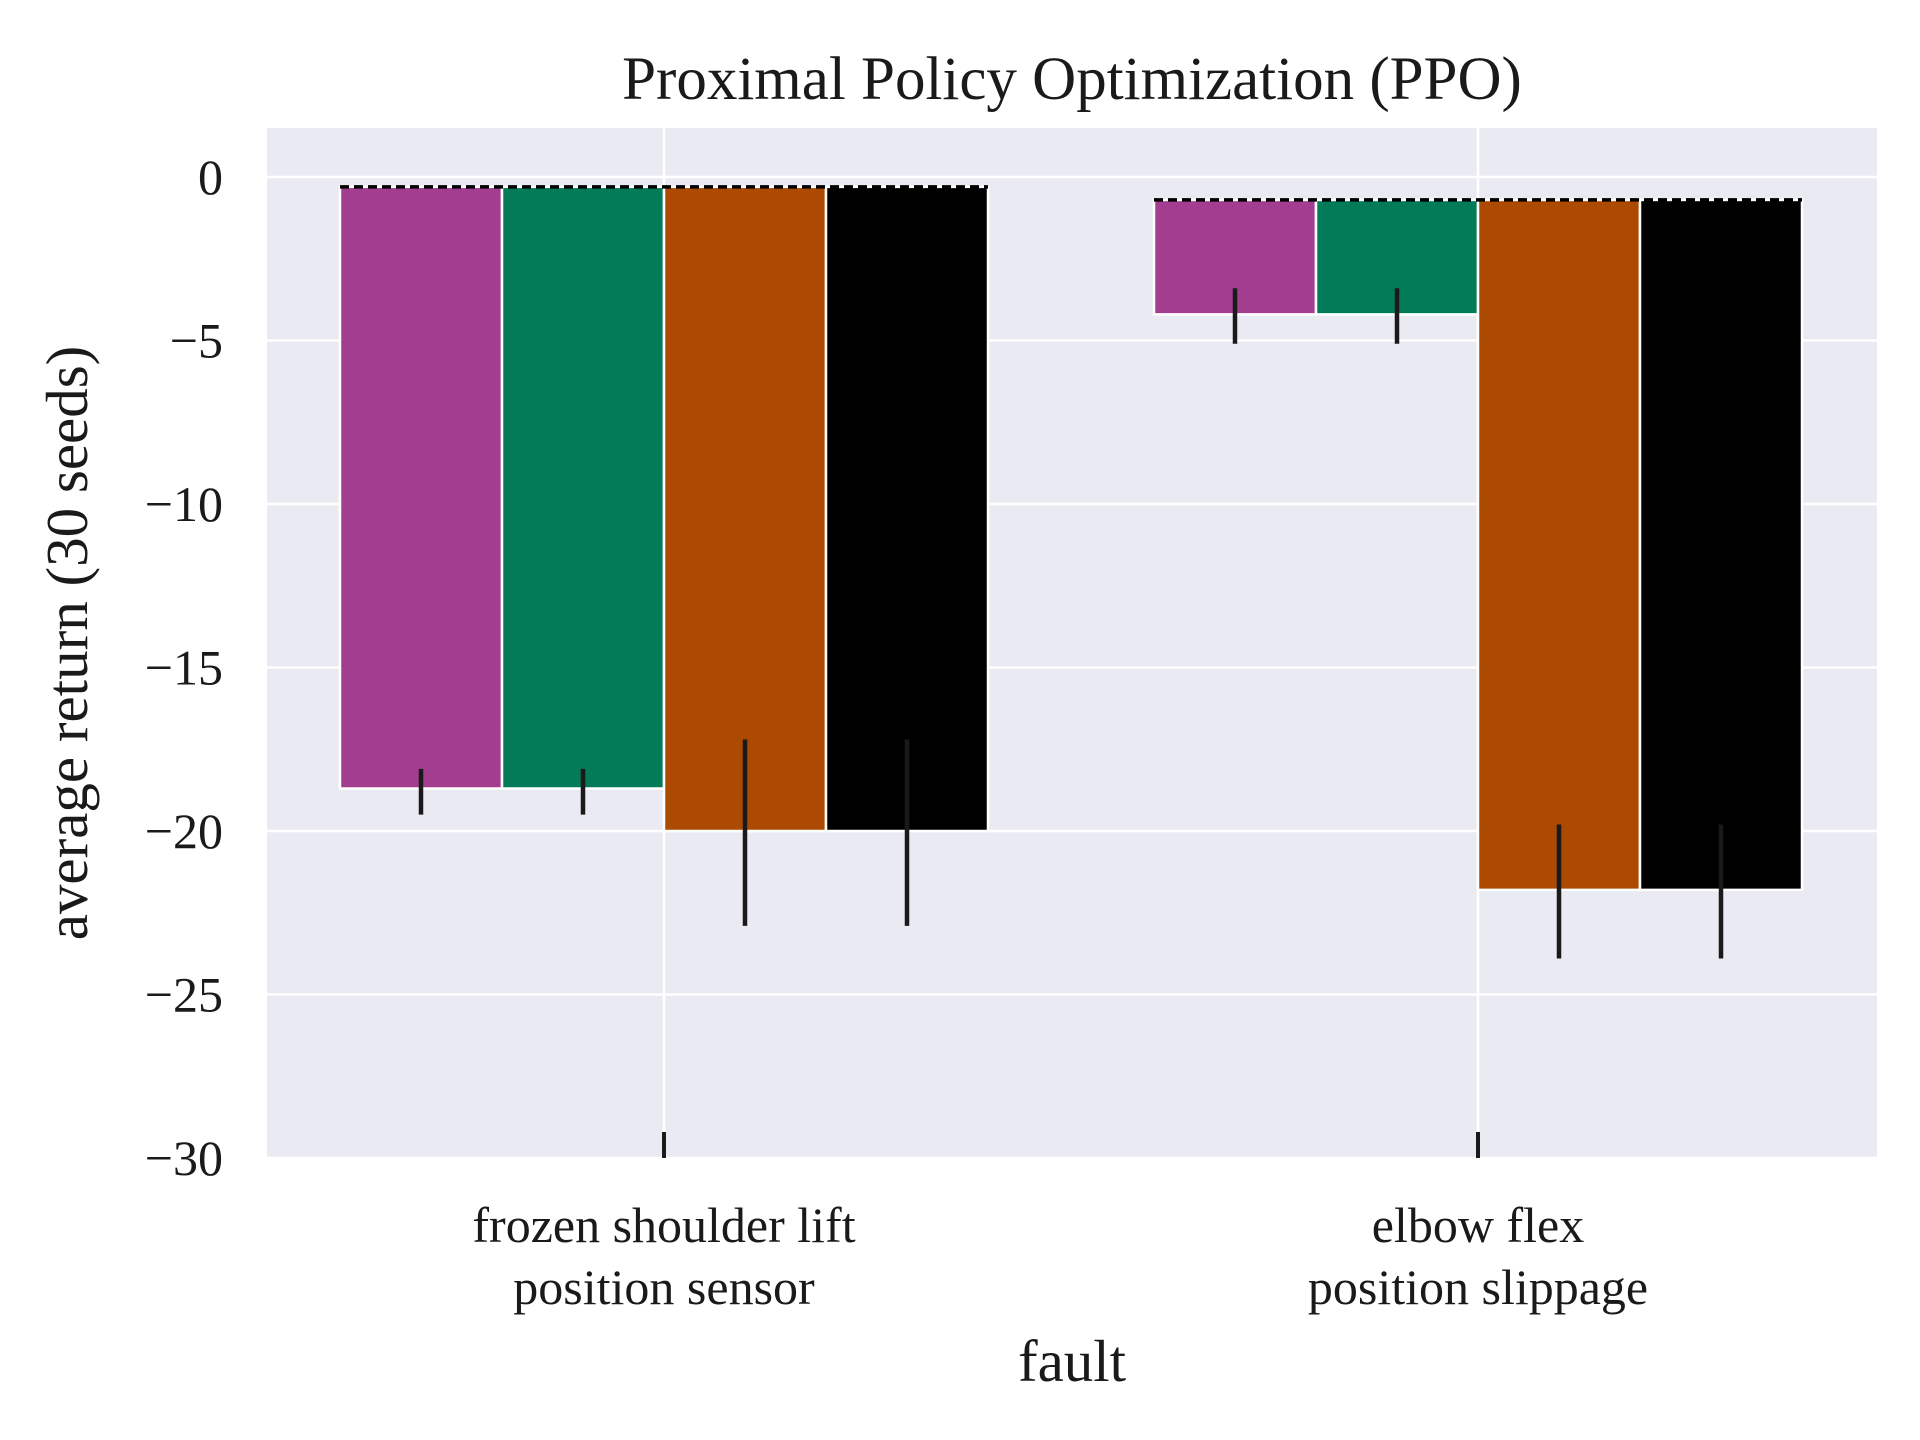 This screenshot has width=1920, height=1440. What do you see at coordinates (1478, 1225) in the screenshot?
I see `x-tick-label: elbow flex` at bounding box center [1478, 1225].